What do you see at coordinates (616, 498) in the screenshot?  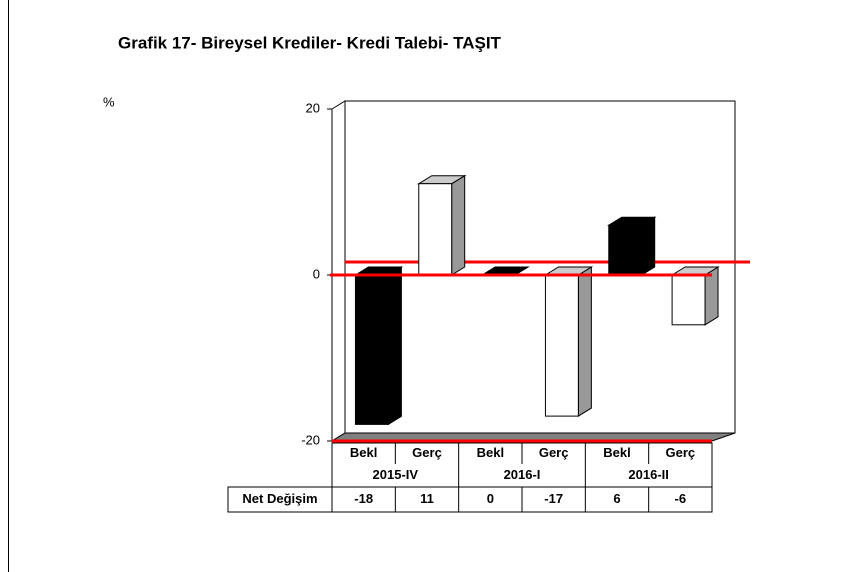 I see `table-value: 6` at bounding box center [616, 498].